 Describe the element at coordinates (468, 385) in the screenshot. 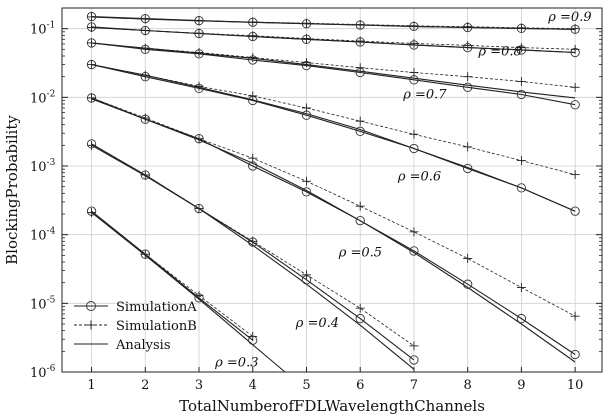

I see `x-tick-label: 8` at that location.